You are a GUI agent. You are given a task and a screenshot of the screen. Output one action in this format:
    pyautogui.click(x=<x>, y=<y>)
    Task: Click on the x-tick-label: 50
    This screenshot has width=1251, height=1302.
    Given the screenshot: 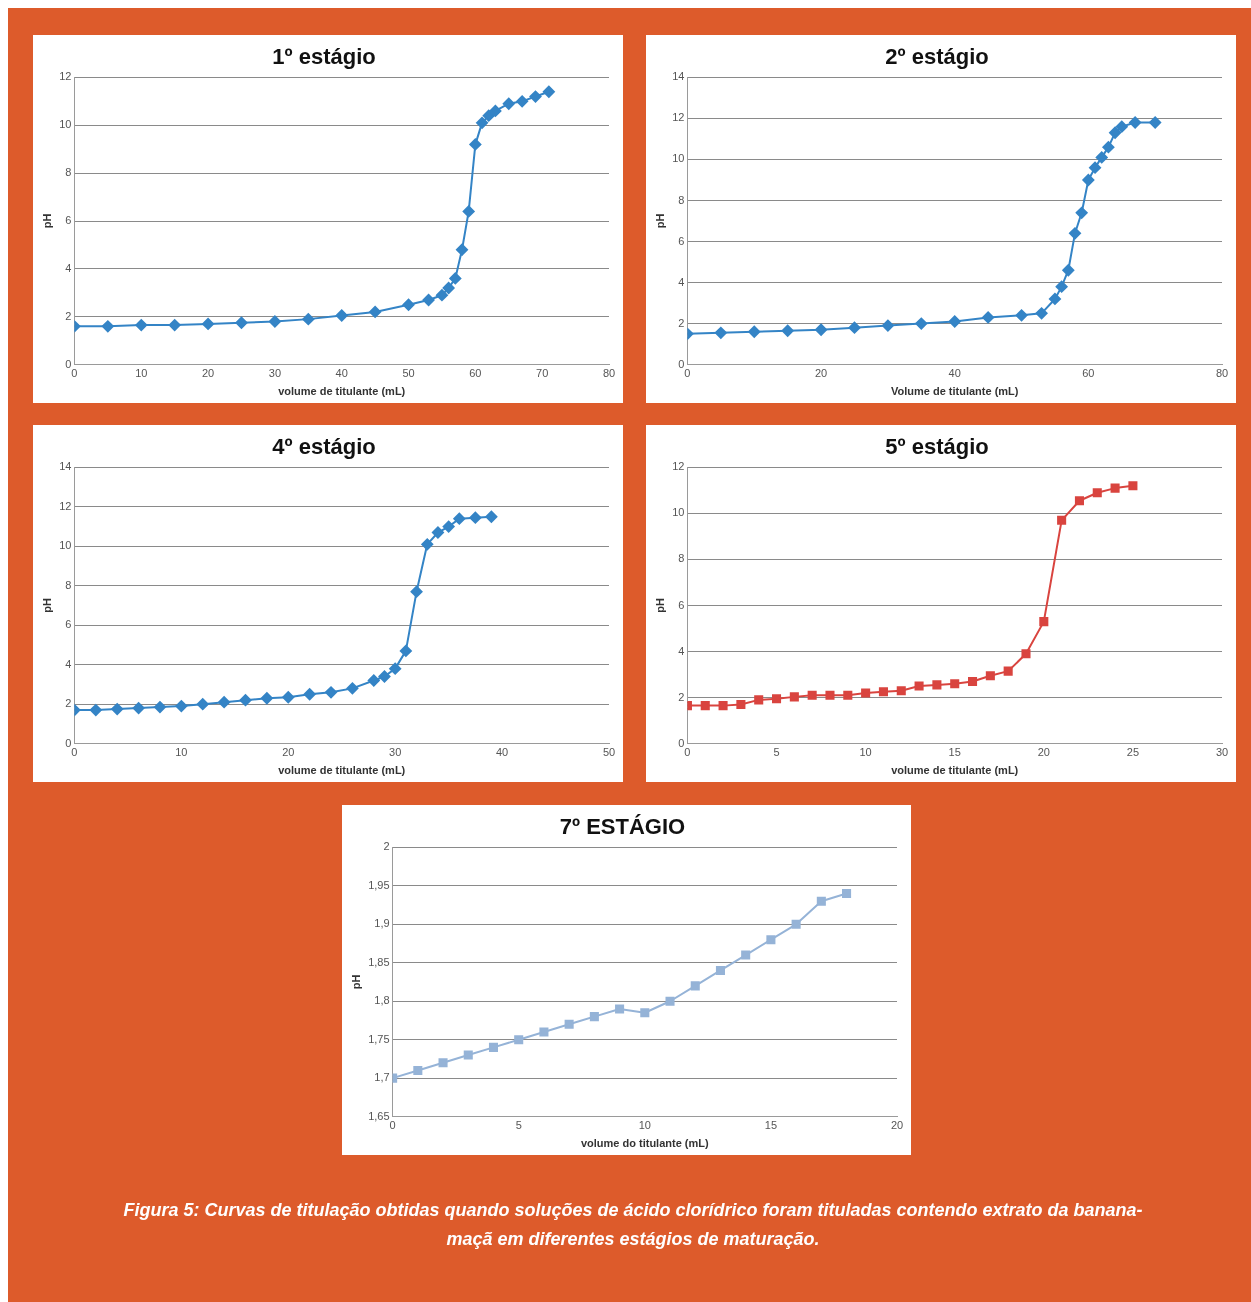 What is the action you would take?
    pyautogui.click(x=408, y=373)
    